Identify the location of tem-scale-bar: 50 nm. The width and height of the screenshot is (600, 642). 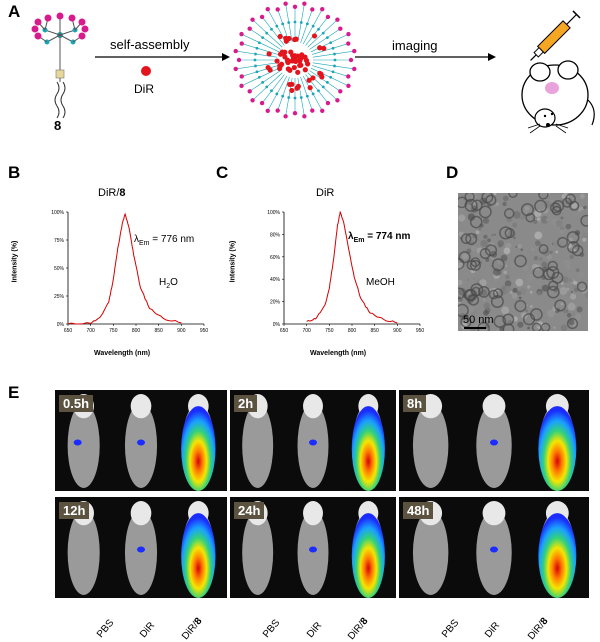
(478, 320).